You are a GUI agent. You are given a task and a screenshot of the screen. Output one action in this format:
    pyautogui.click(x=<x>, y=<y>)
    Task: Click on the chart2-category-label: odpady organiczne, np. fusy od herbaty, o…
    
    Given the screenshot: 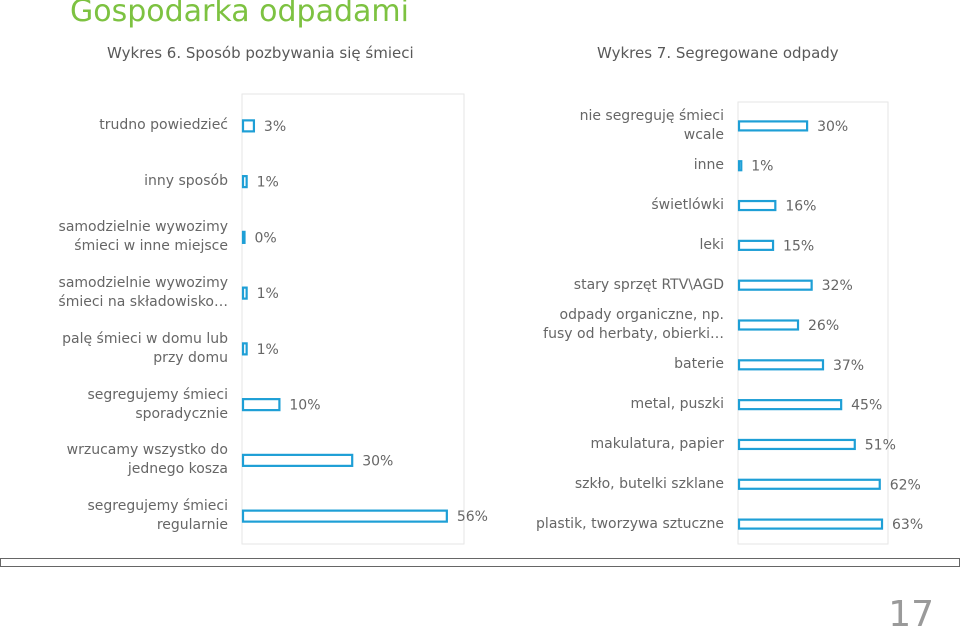 What is the action you would take?
    pyautogui.click(x=633, y=324)
    